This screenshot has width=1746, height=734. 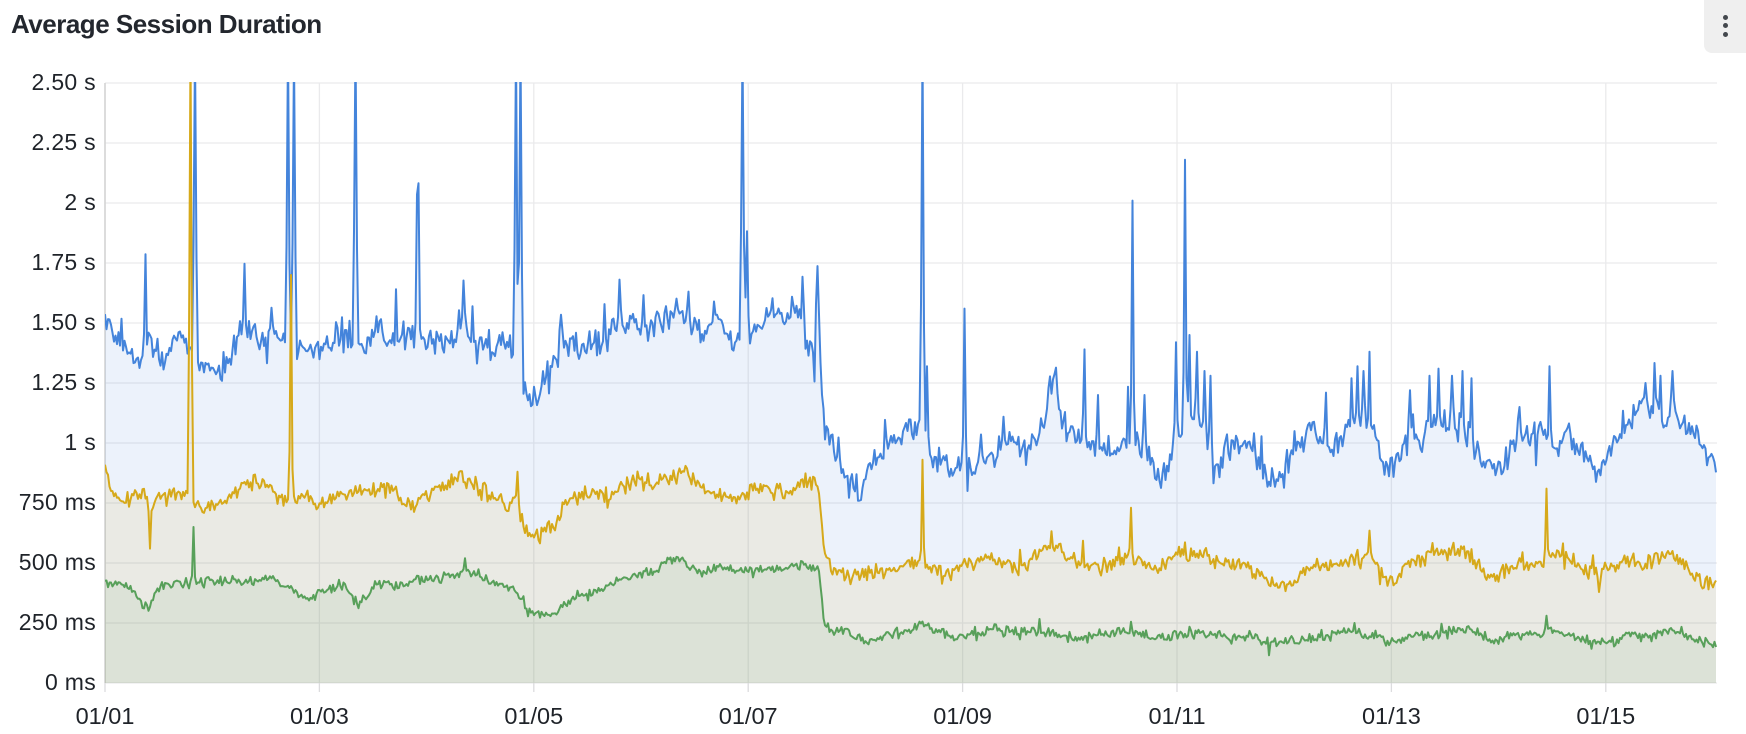 I want to click on svg-text: 500 ms, so click(x=57, y=562).